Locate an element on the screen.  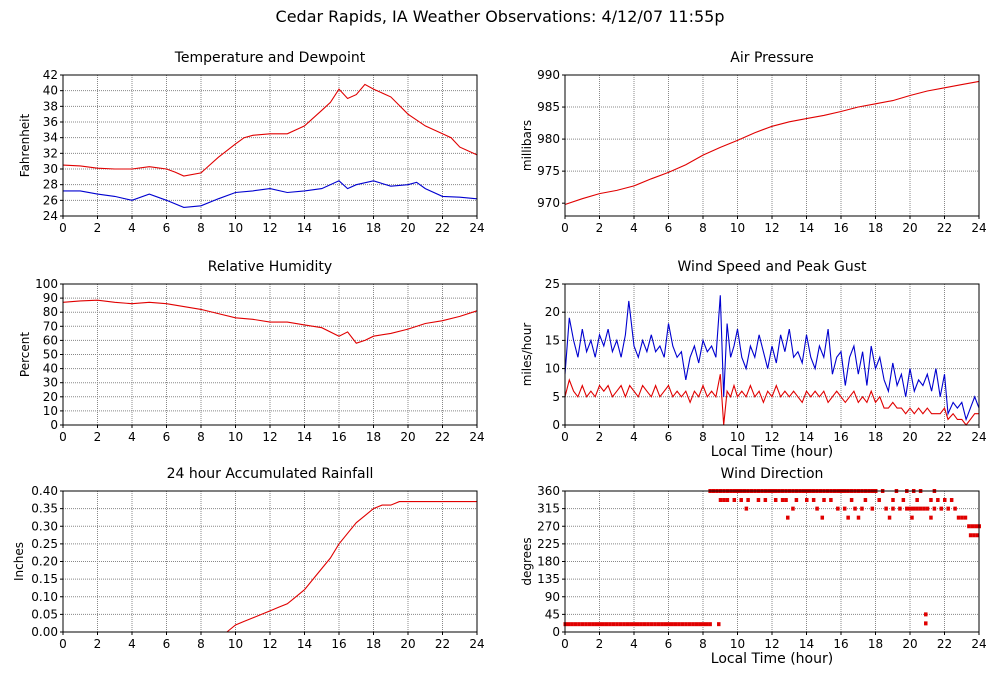
y-tick-label: 26 is located at coordinates (50, 200).